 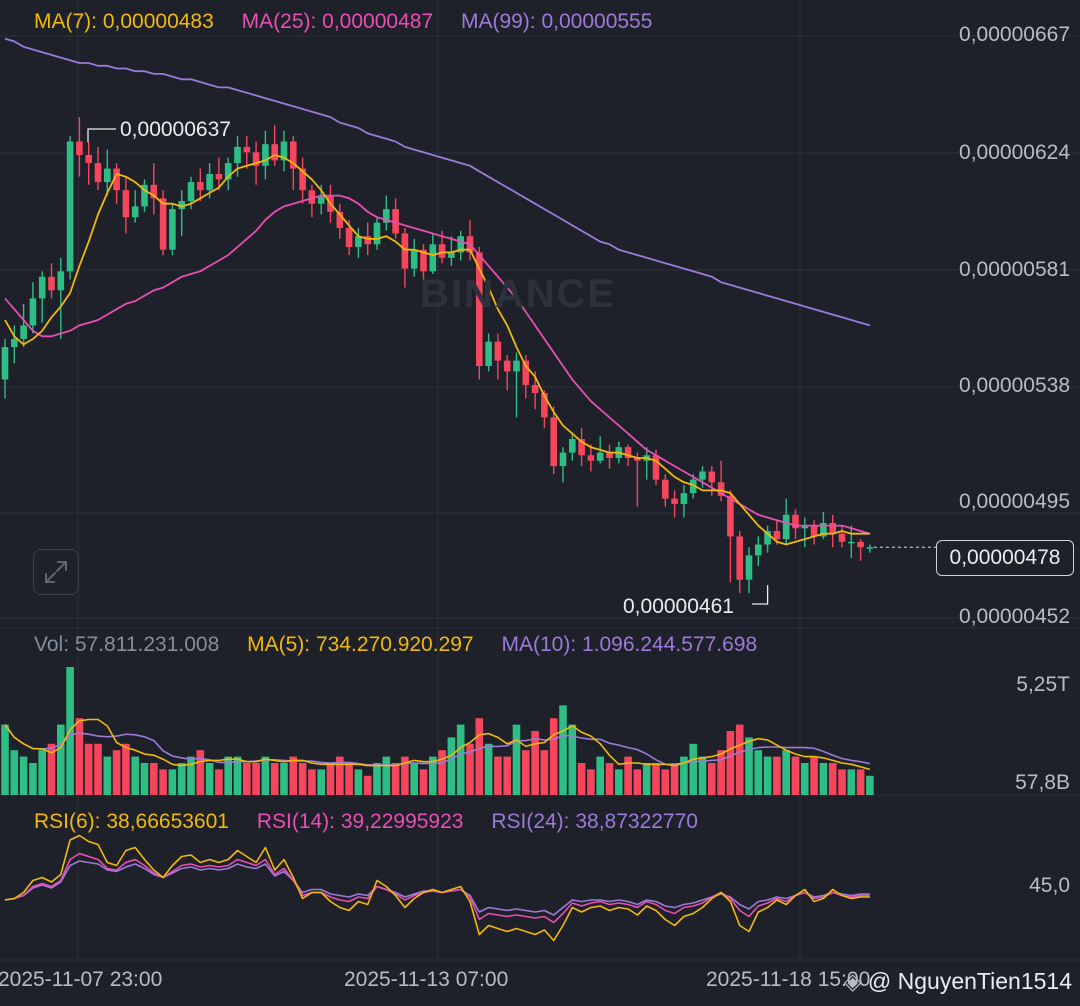 What do you see at coordinates (426, 979) in the screenshot?
I see `time-axis-label: 2025-11-13 07:00` at bounding box center [426, 979].